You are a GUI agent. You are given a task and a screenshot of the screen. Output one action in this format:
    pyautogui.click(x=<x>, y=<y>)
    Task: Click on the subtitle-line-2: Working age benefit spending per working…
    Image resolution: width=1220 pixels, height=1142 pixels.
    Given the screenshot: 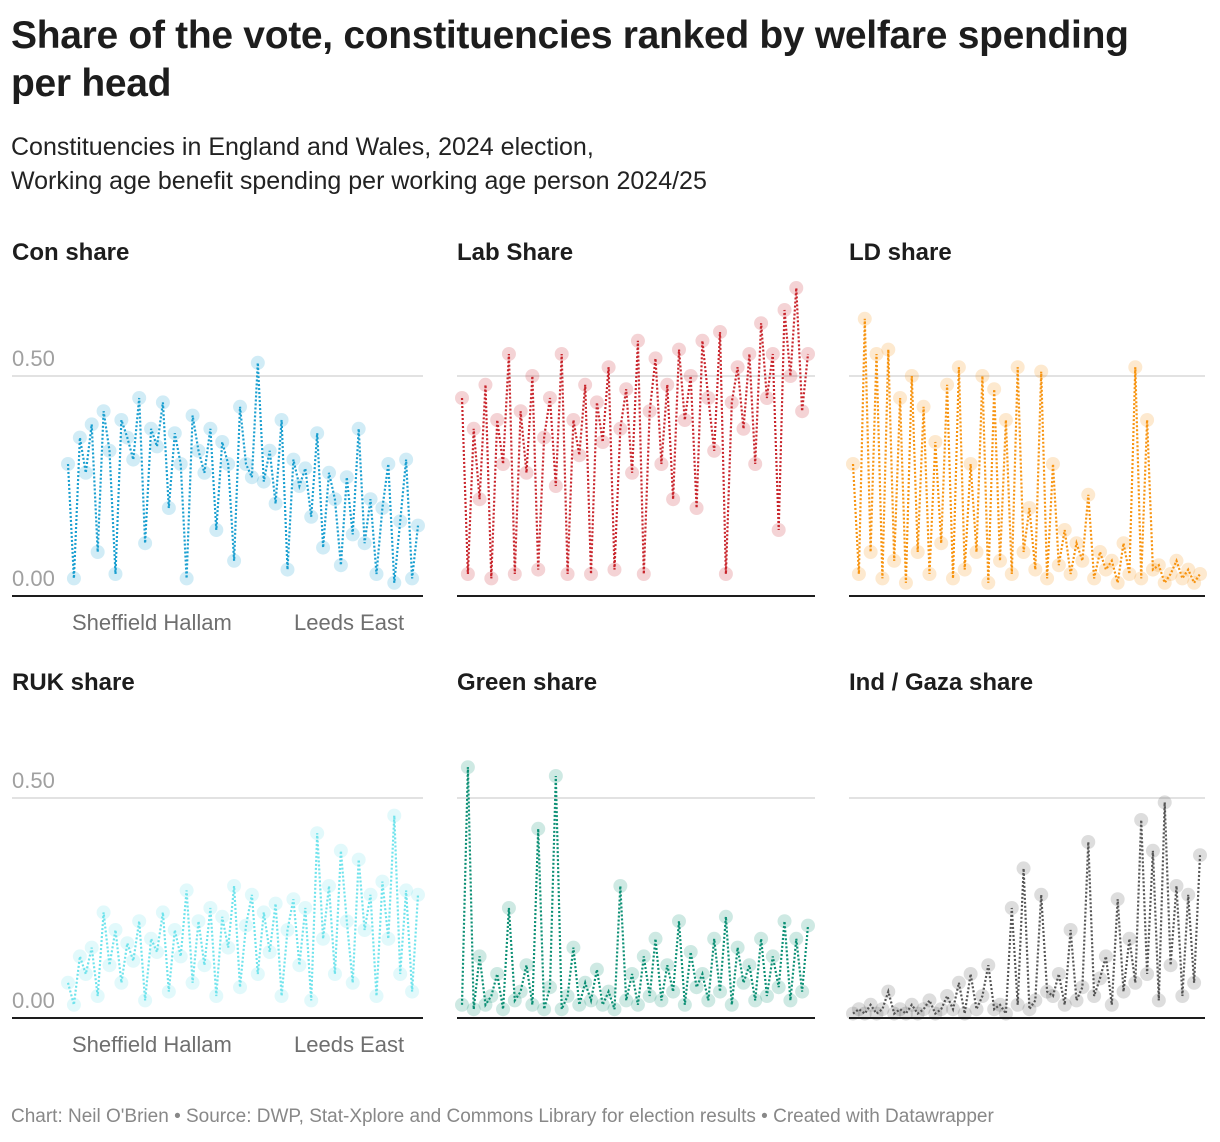 What is the action you would take?
    pyautogui.click(x=359, y=181)
    